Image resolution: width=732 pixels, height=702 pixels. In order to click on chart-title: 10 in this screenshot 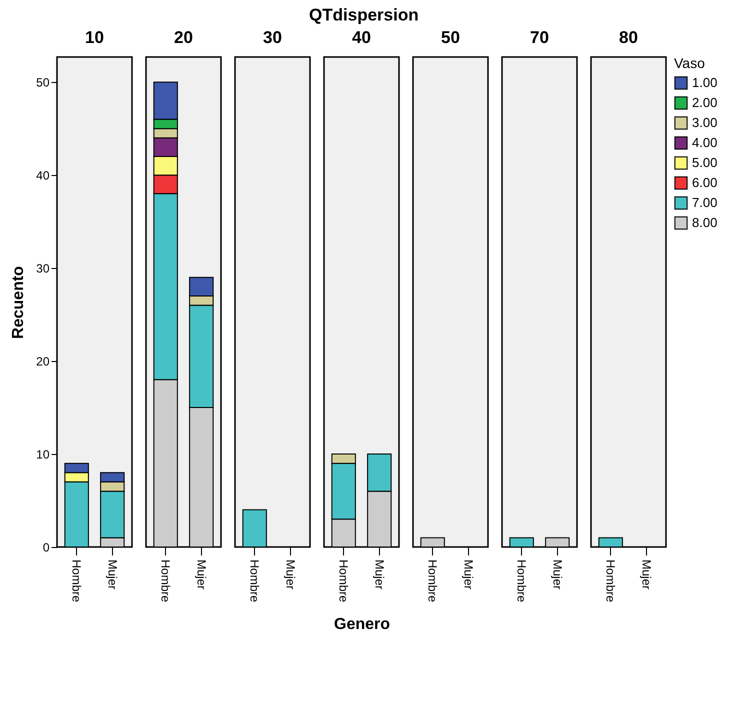, I will do `click(94, 37)`.